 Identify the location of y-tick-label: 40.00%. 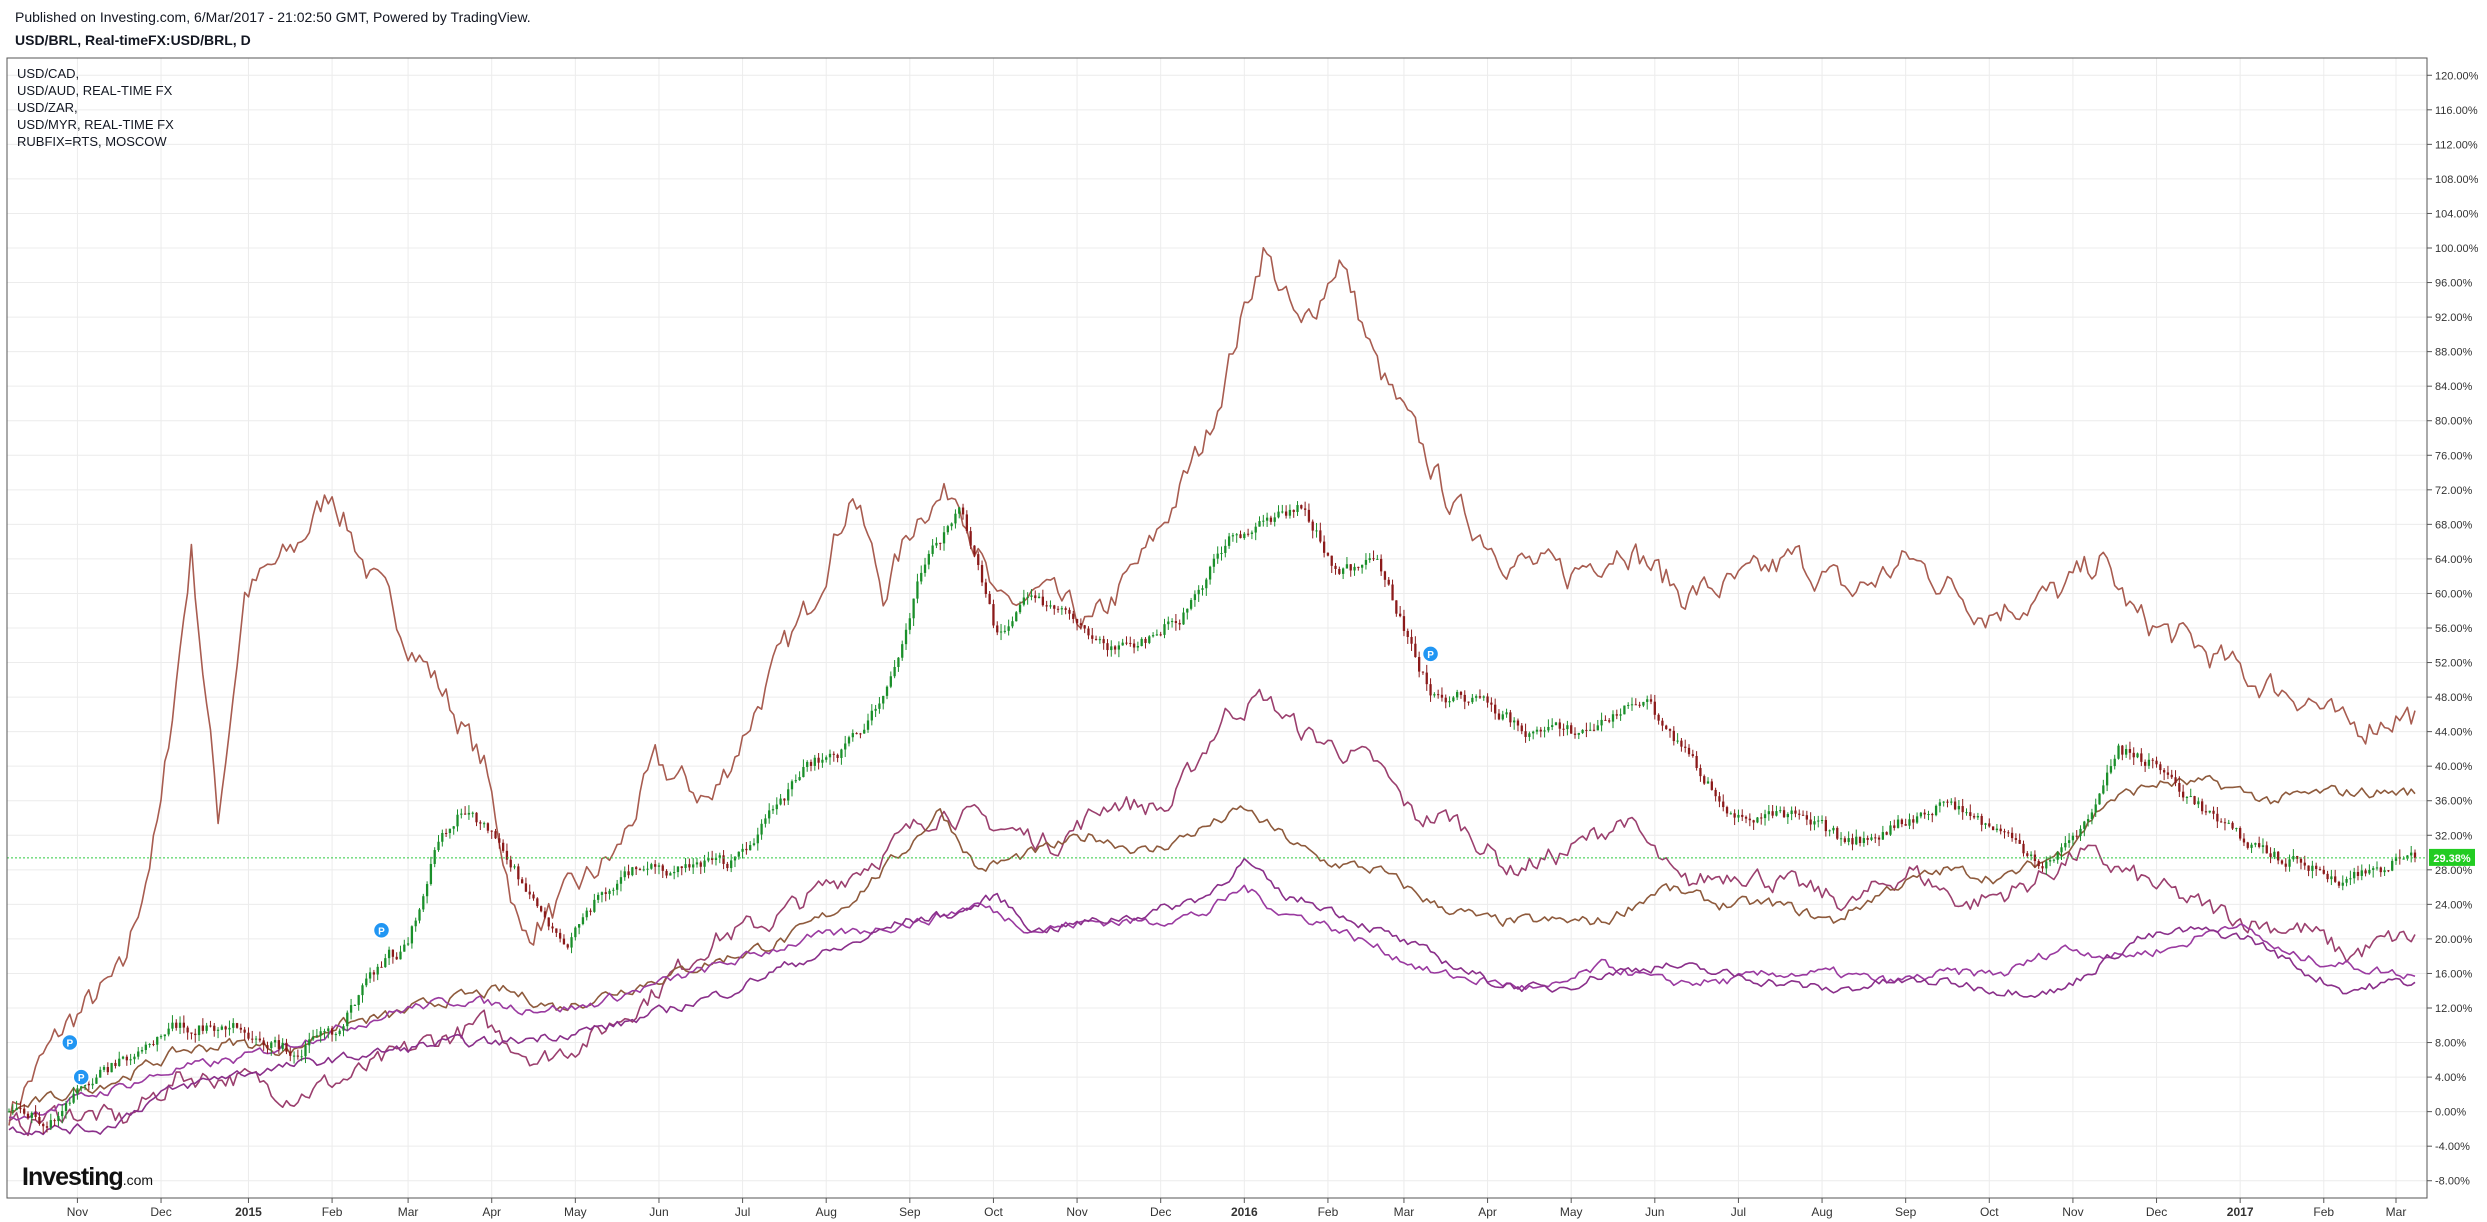
(2454, 767).